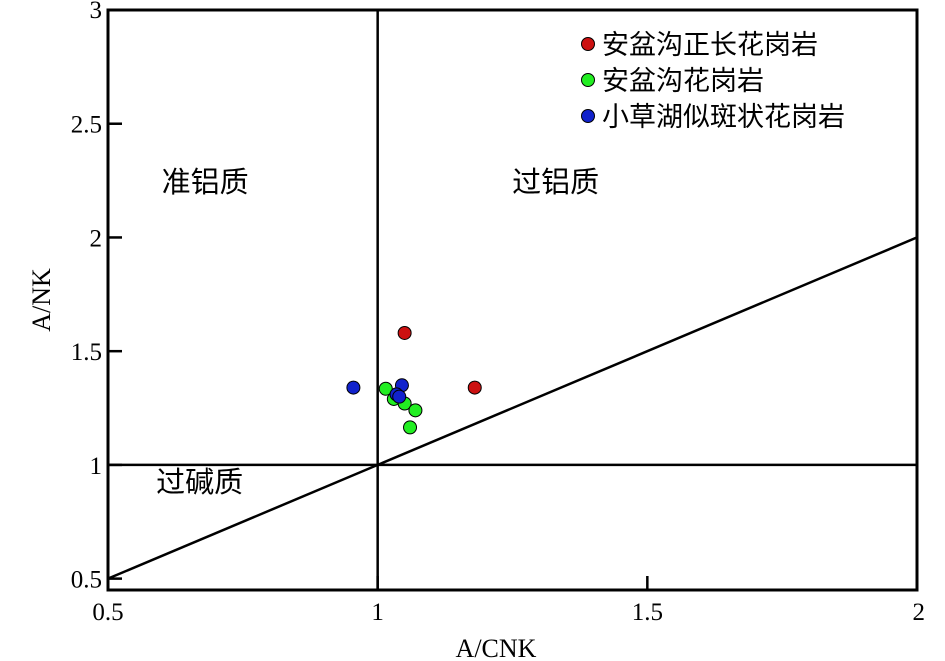  Describe the element at coordinates (723, 117) in the screenshot. I see `legend-label: 小草湖似斑状花岗岩` at that location.